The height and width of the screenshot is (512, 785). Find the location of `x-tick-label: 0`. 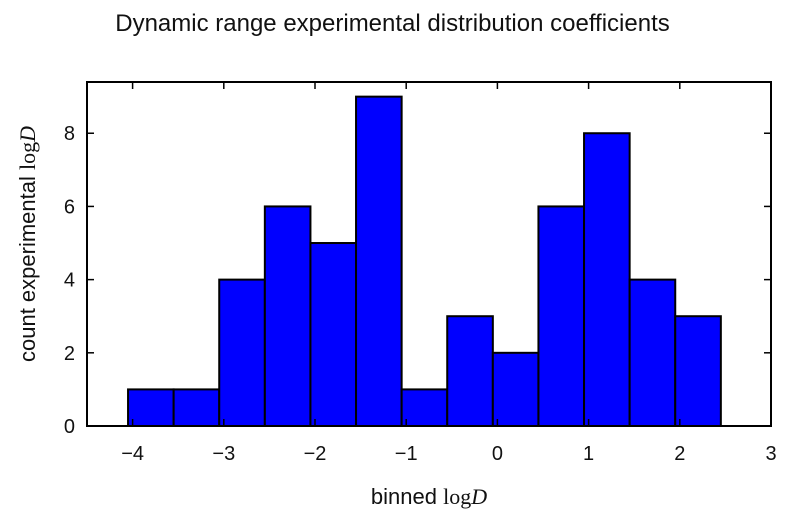

x-tick-label: 0 is located at coordinates (497, 454).